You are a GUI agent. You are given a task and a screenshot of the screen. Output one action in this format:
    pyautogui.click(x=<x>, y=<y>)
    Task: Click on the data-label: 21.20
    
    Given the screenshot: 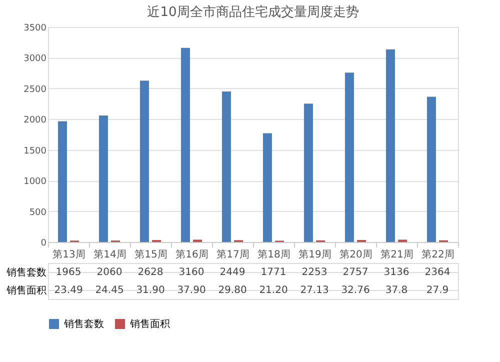 What is the action you would take?
    pyautogui.click(x=273, y=290)
    